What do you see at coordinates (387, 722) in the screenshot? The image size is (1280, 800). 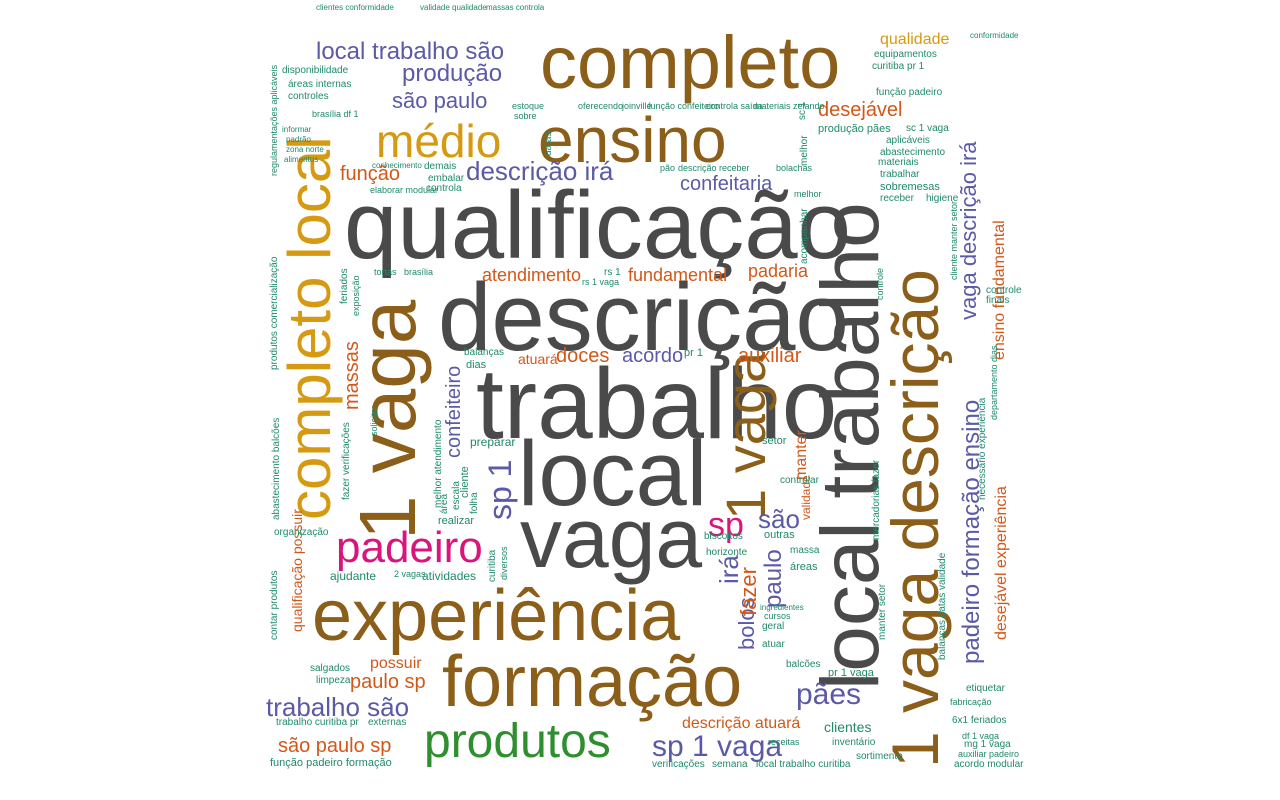 I see `word-externas: externas` at bounding box center [387, 722].